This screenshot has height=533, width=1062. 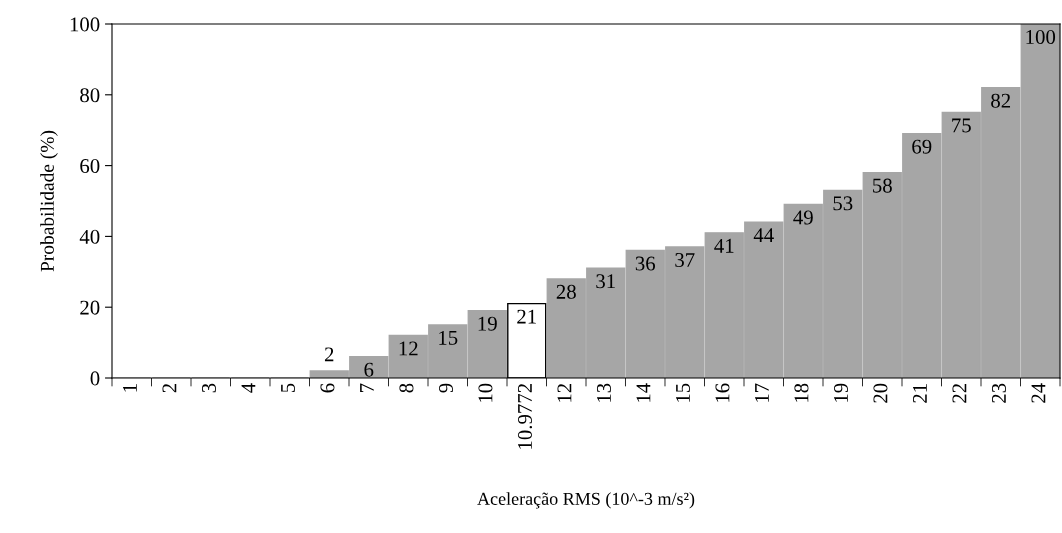 What do you see at coordinates (49, 201) in the screenshot?
I see `y-axis-title: Probabilidade (%)` at bounding box center [49, 201].